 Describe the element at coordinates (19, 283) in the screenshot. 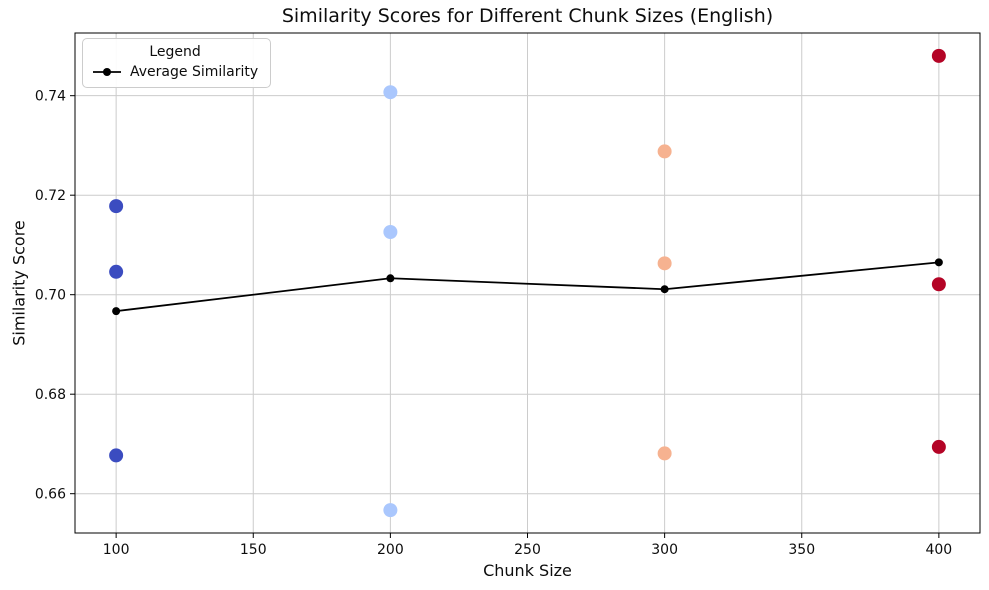

I see `y-axis-label: Similarity Score` at that location.